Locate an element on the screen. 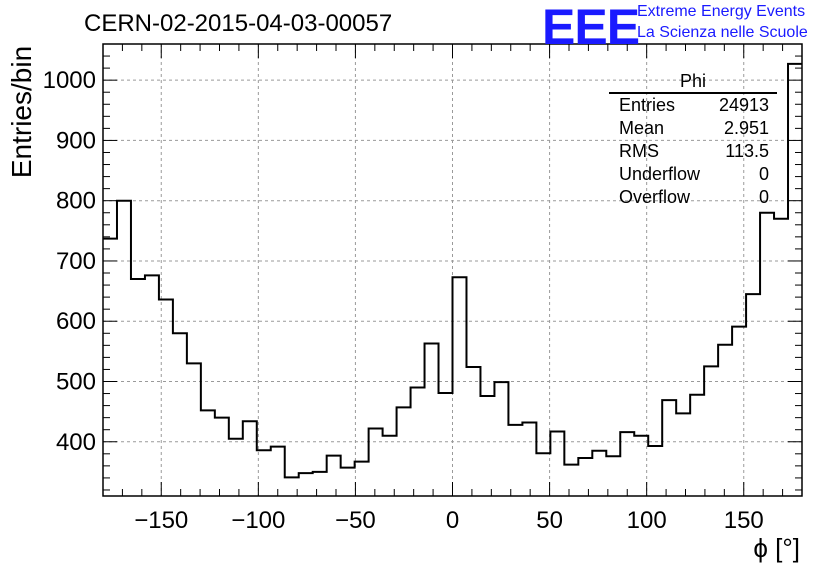 This screenshot has width=836, height=572. stats-row-overflow: Overflow 0 is located at coordinates (693, 197).